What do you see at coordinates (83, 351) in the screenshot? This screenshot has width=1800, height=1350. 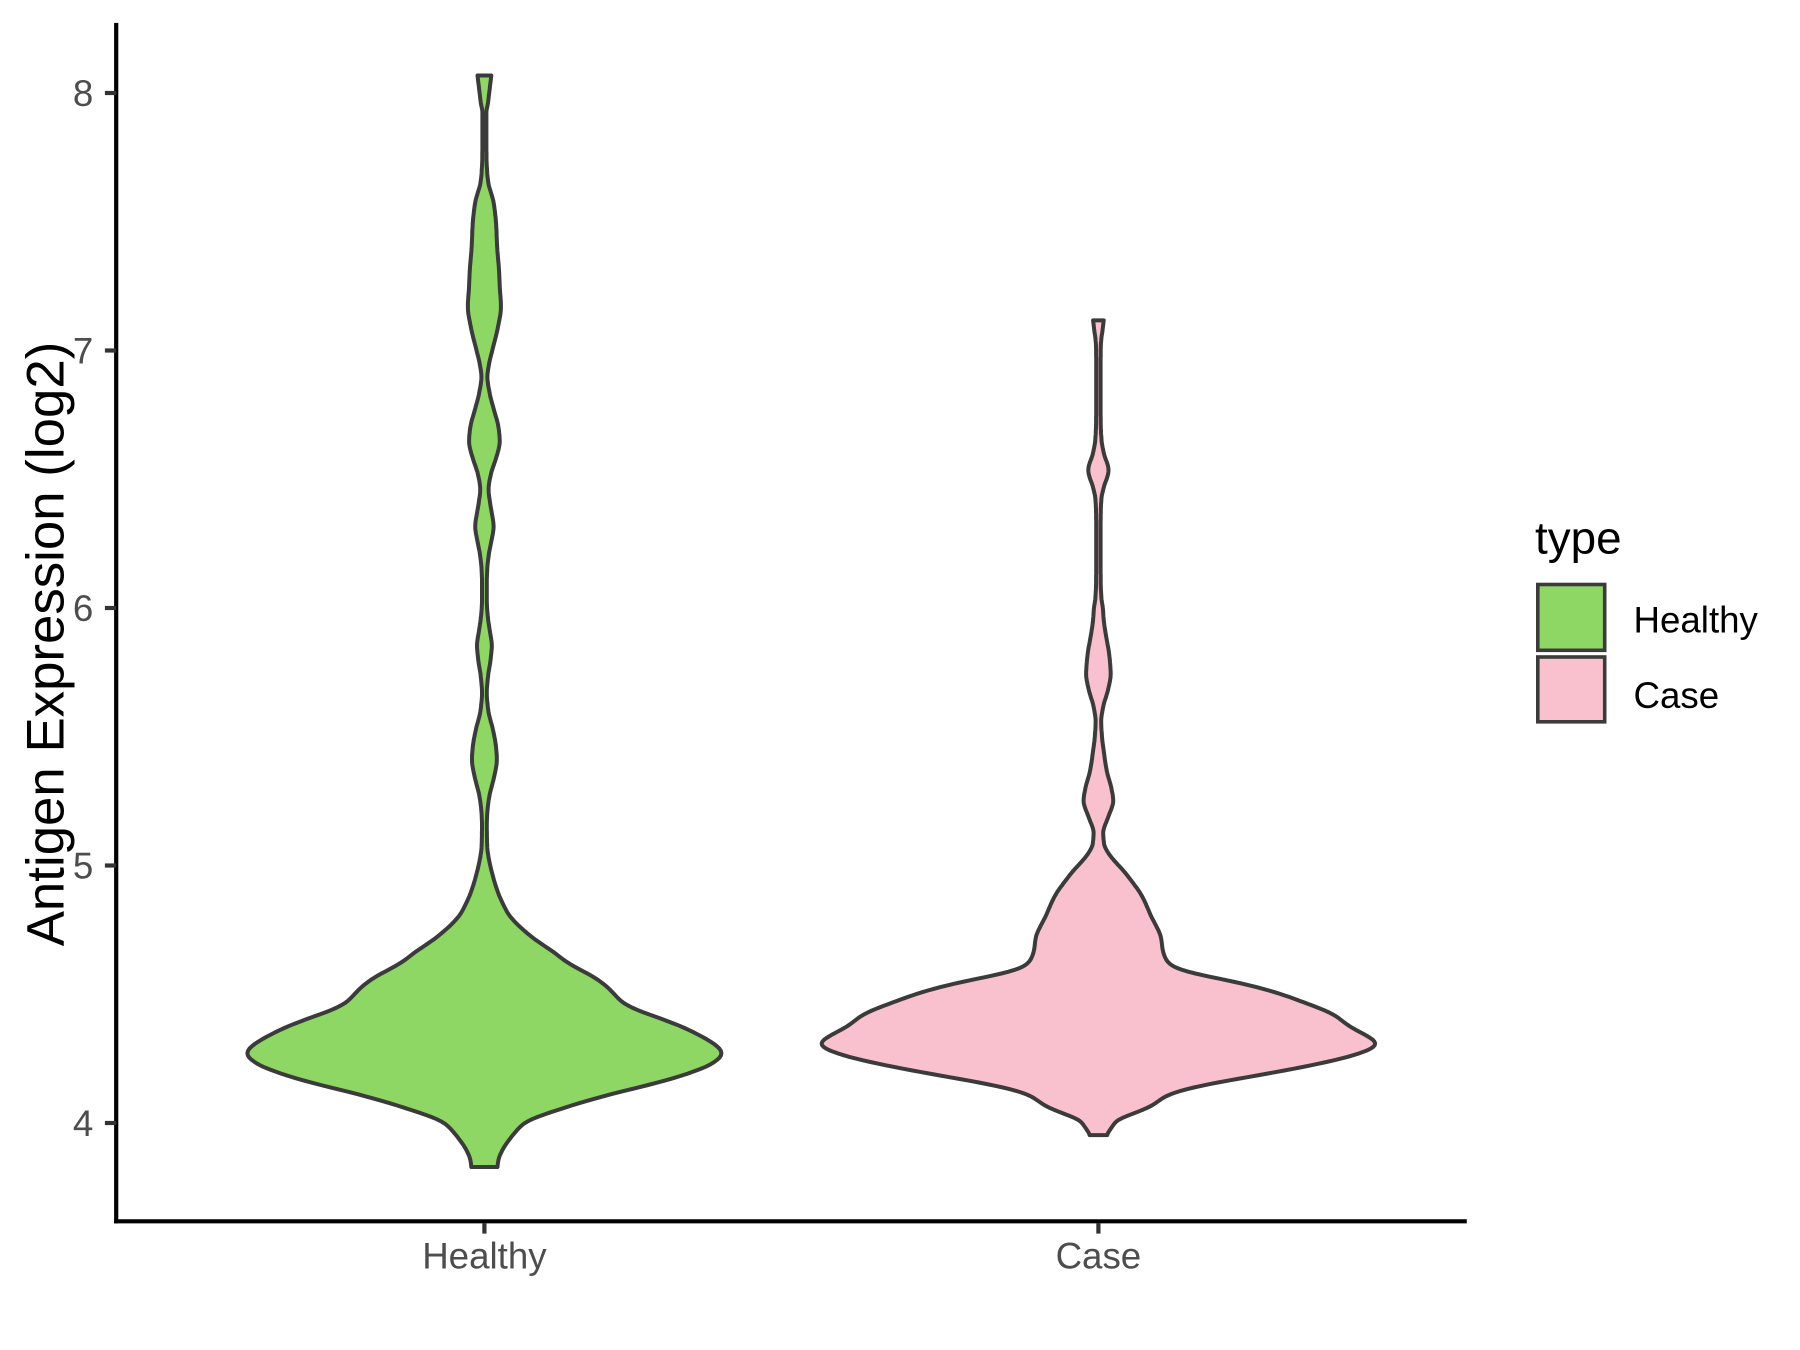 I see `svg-text: 7` at bounding box center [83, 351].